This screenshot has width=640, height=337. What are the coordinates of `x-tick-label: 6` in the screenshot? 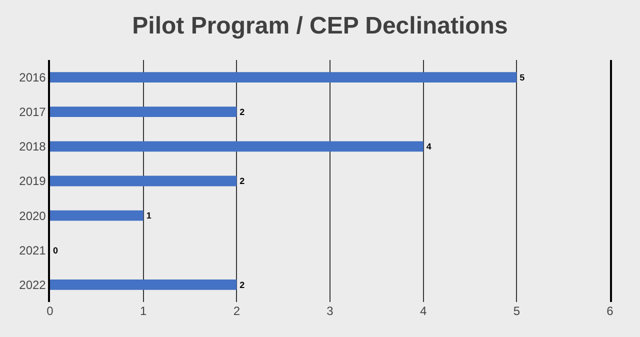 It's located at (610, 311).